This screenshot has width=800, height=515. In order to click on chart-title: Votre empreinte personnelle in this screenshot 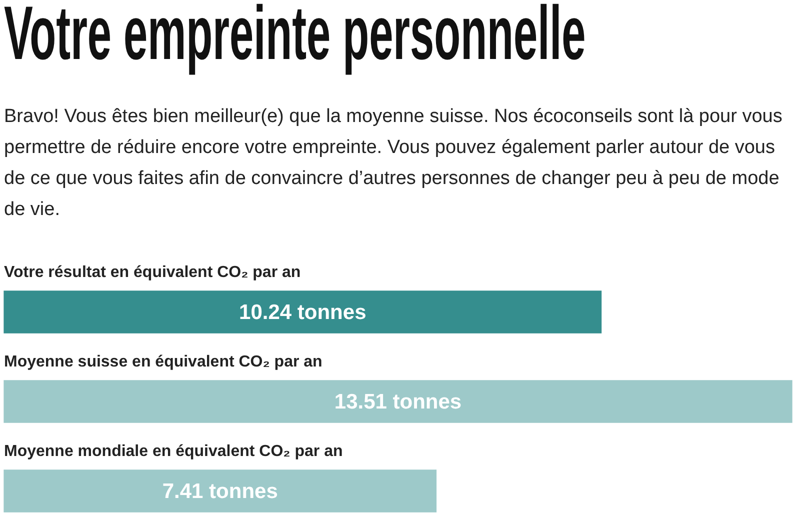, I will do `click(295, 38)`.